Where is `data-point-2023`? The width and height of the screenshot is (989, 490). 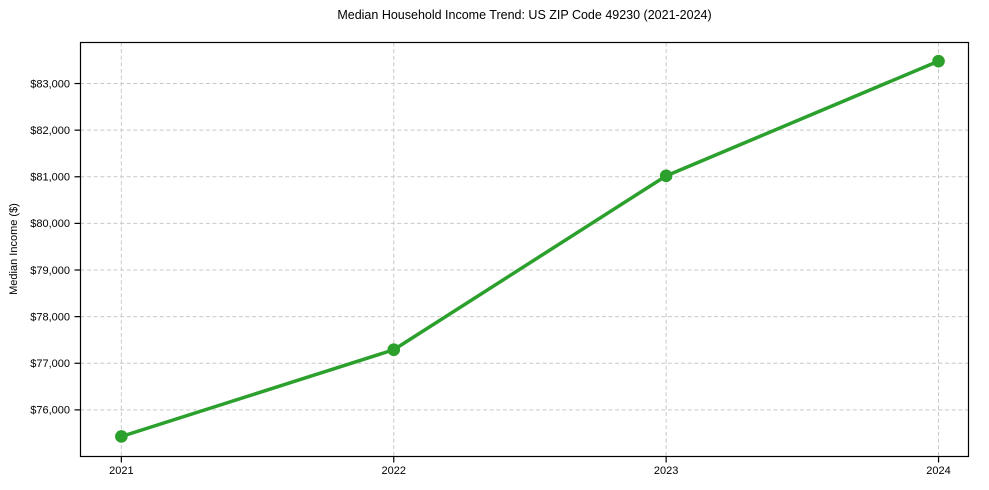 data-point-2023 is located at coordinates (666, 176).